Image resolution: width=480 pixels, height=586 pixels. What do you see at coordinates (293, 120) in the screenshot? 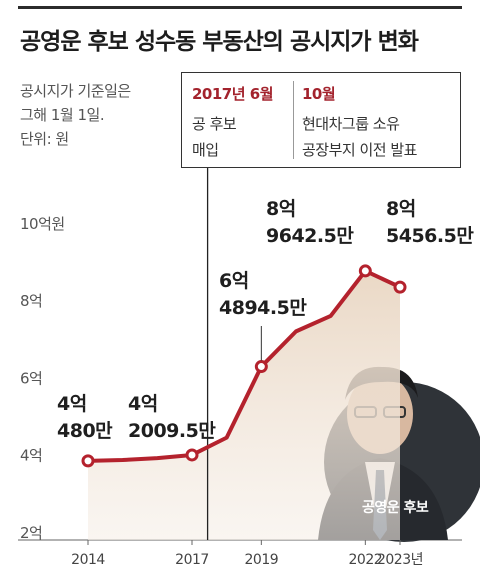
I see `callout-divider` at bounding box center [293, 120].